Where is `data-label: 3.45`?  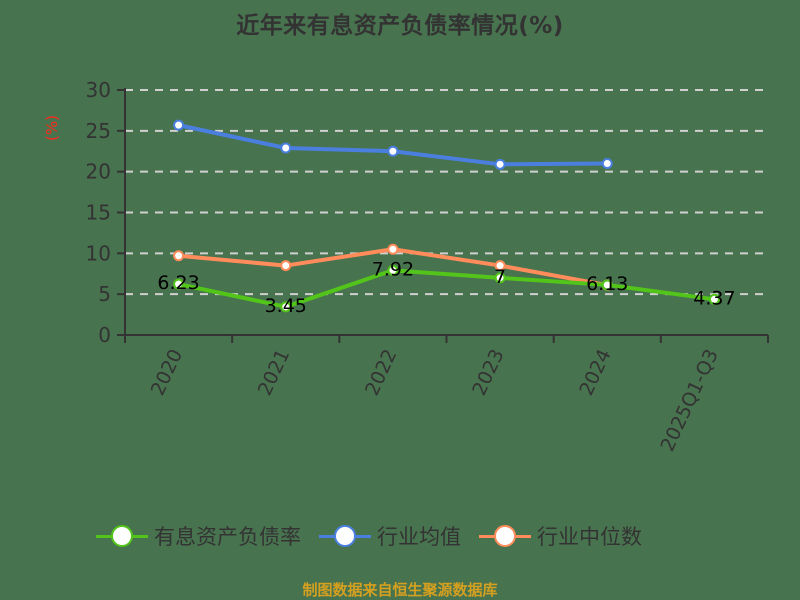 data-label: 3.45 is located at coordinates (286, 306).